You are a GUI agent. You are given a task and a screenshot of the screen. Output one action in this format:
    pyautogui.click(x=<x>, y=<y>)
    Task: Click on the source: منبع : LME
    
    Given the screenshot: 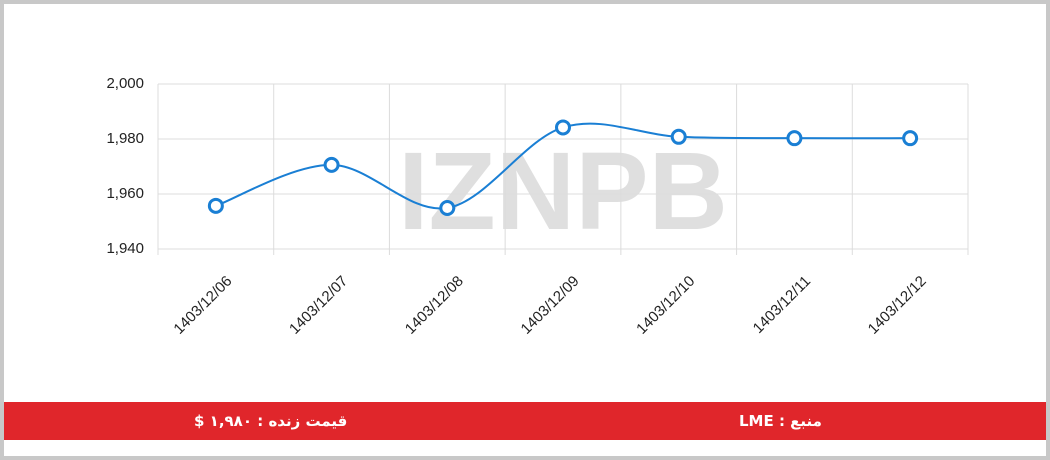 What is the action you would take?
    pyautogui.click(x=780, y=421)
    